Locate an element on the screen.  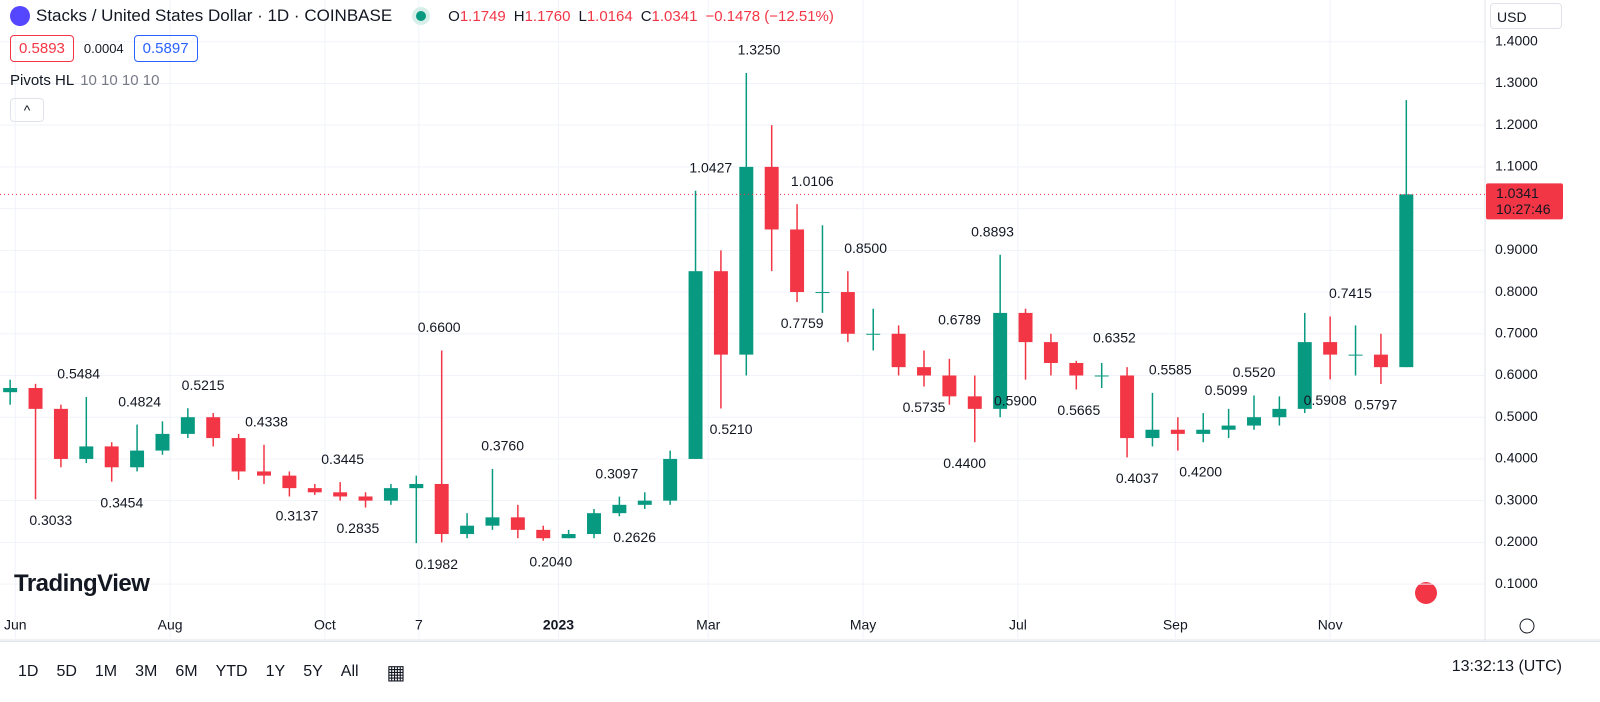
pivot-label: 0.5585 is located at coordinates (1170, 370).